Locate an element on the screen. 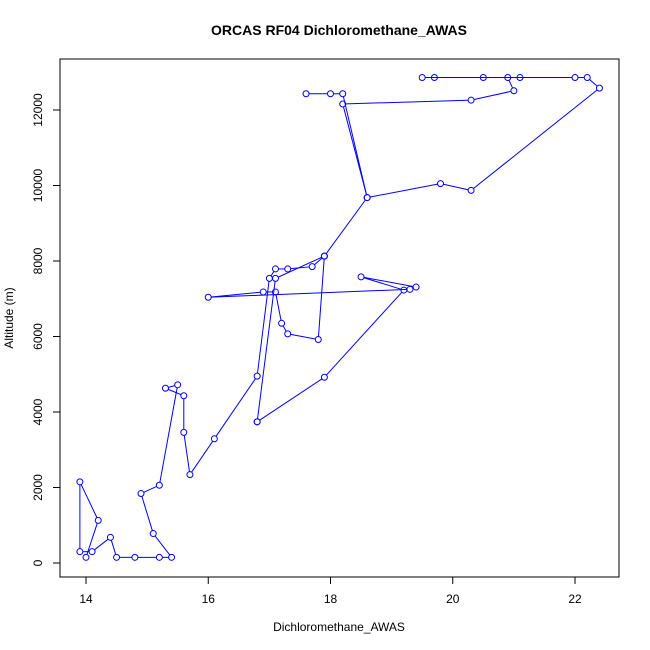 The width and height of the screenshot is (650, 650). x-tick-label: 16 is located at coordinates (209, 599).